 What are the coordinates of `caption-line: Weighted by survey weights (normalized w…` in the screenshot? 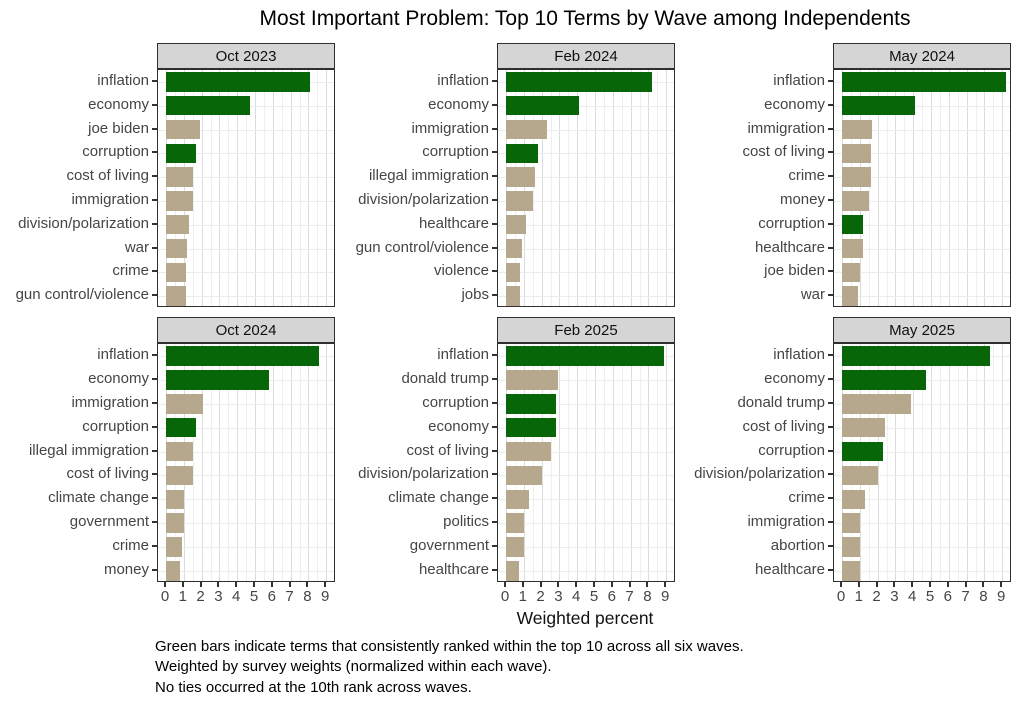 It's located at (353, 667).